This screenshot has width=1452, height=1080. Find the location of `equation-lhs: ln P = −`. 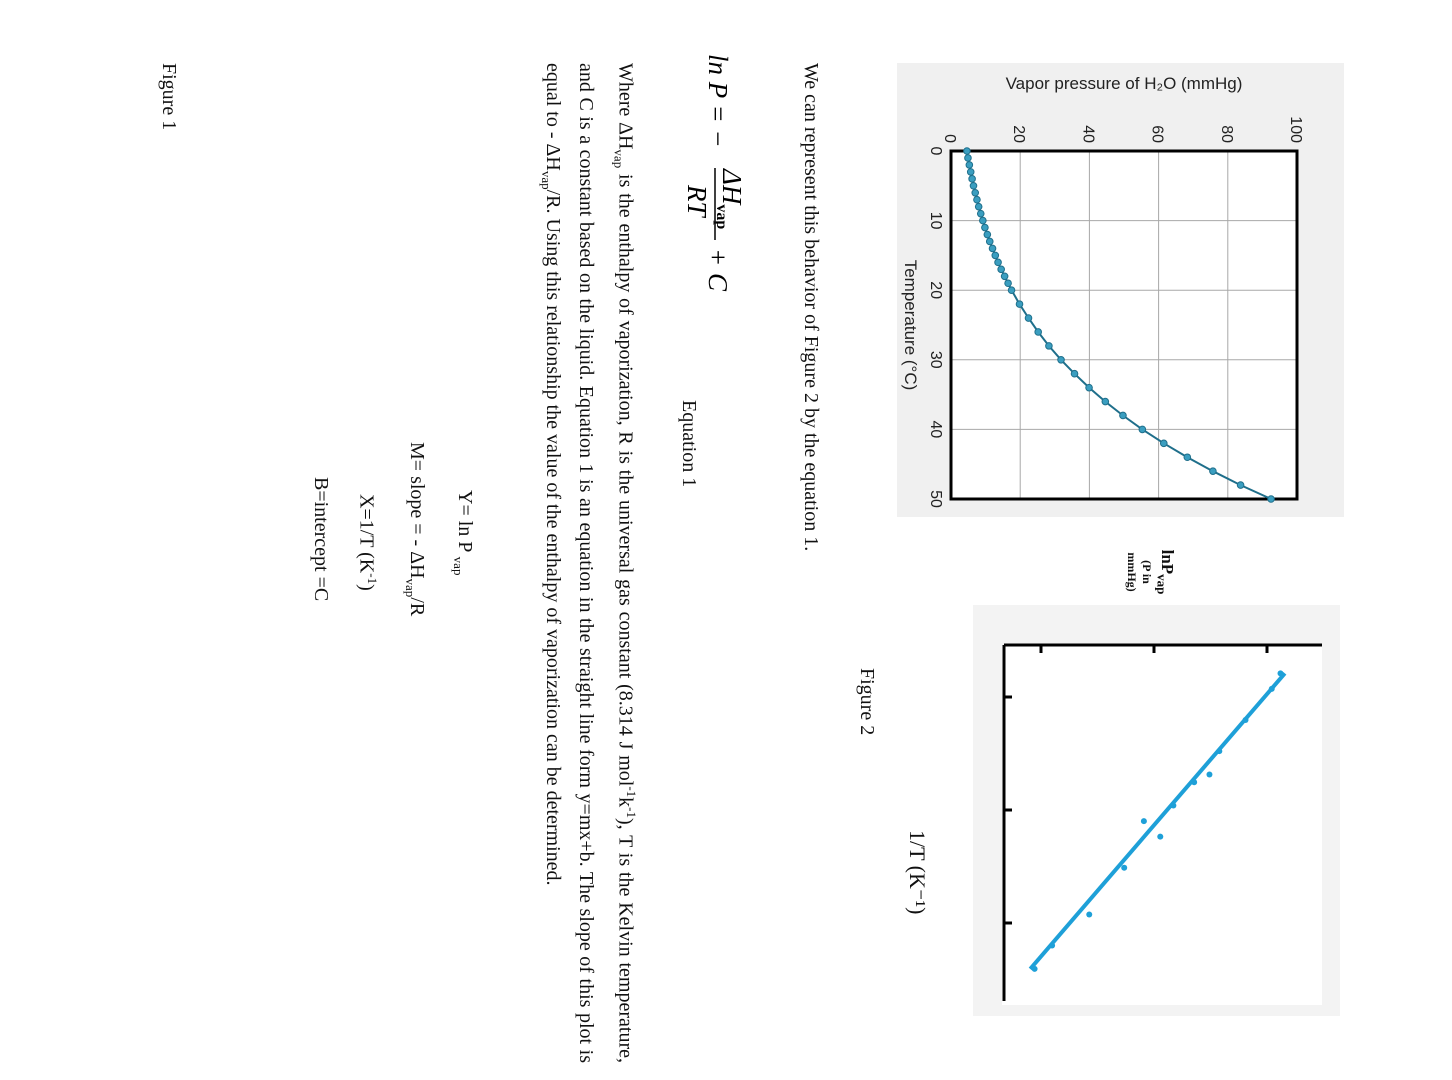

equation-lhs: ln P = − is located at coordinates (718, 101).